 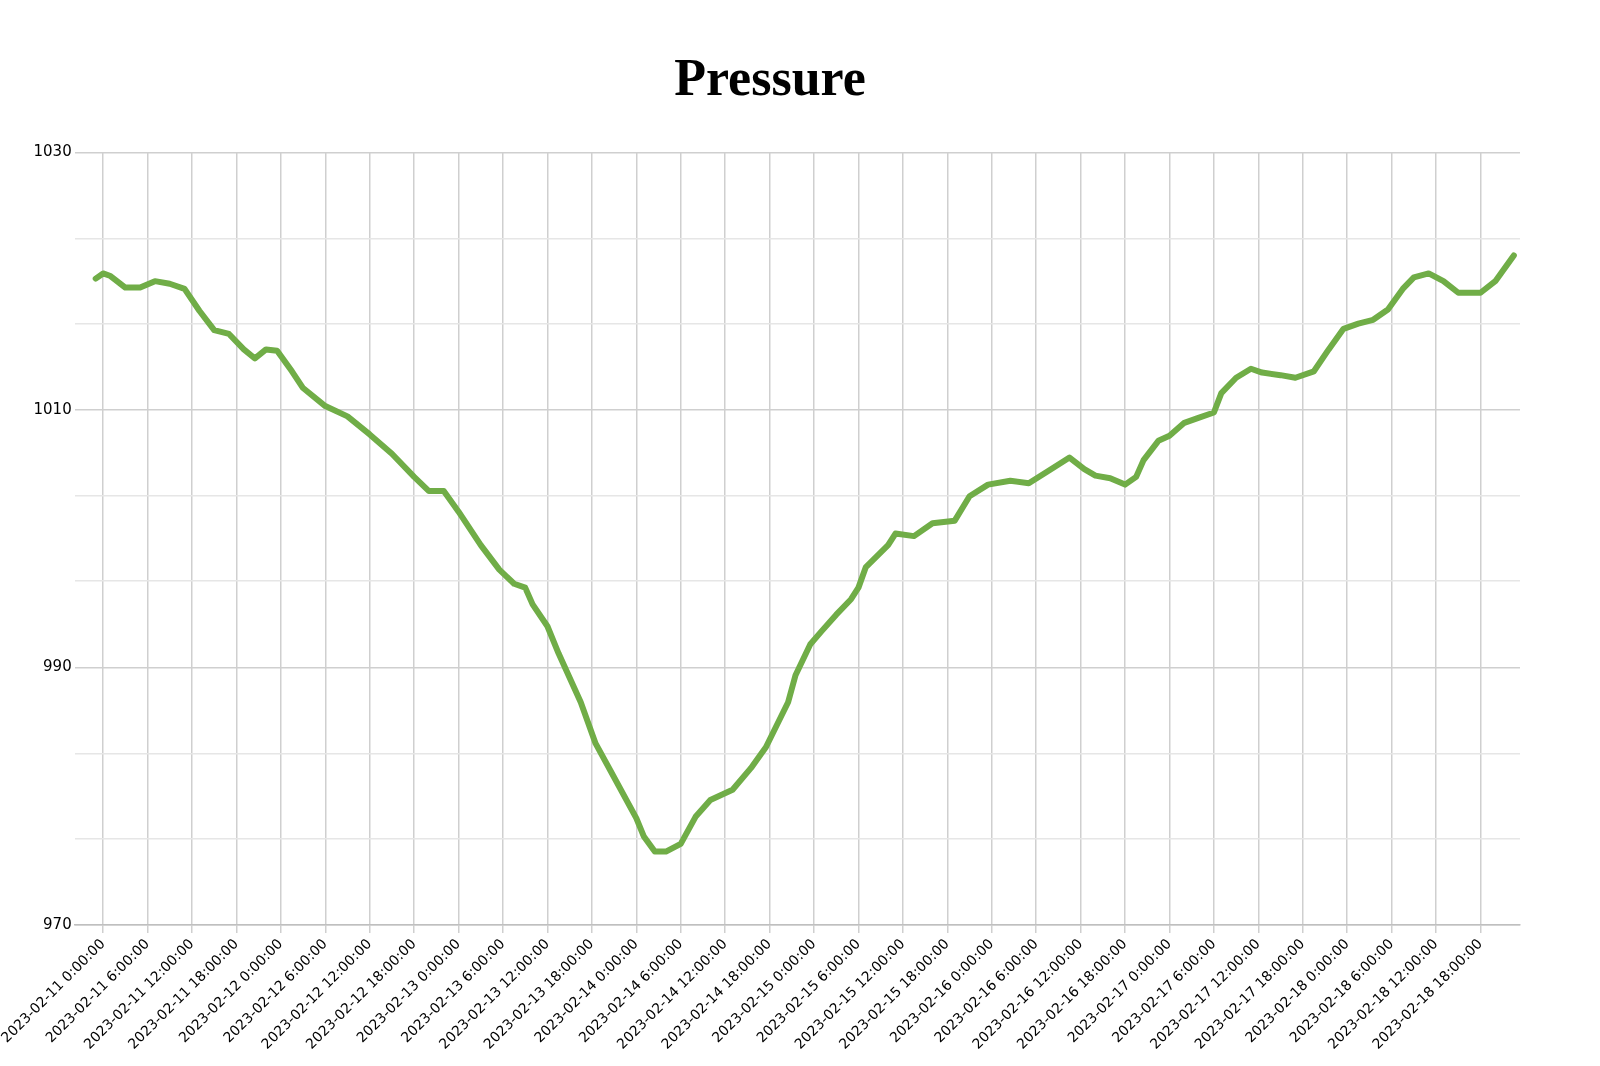 What do you see at coordinates (52, 408) in the screenshot?
I see `y-tick-label: 1010` at bounding box center [52, 408].